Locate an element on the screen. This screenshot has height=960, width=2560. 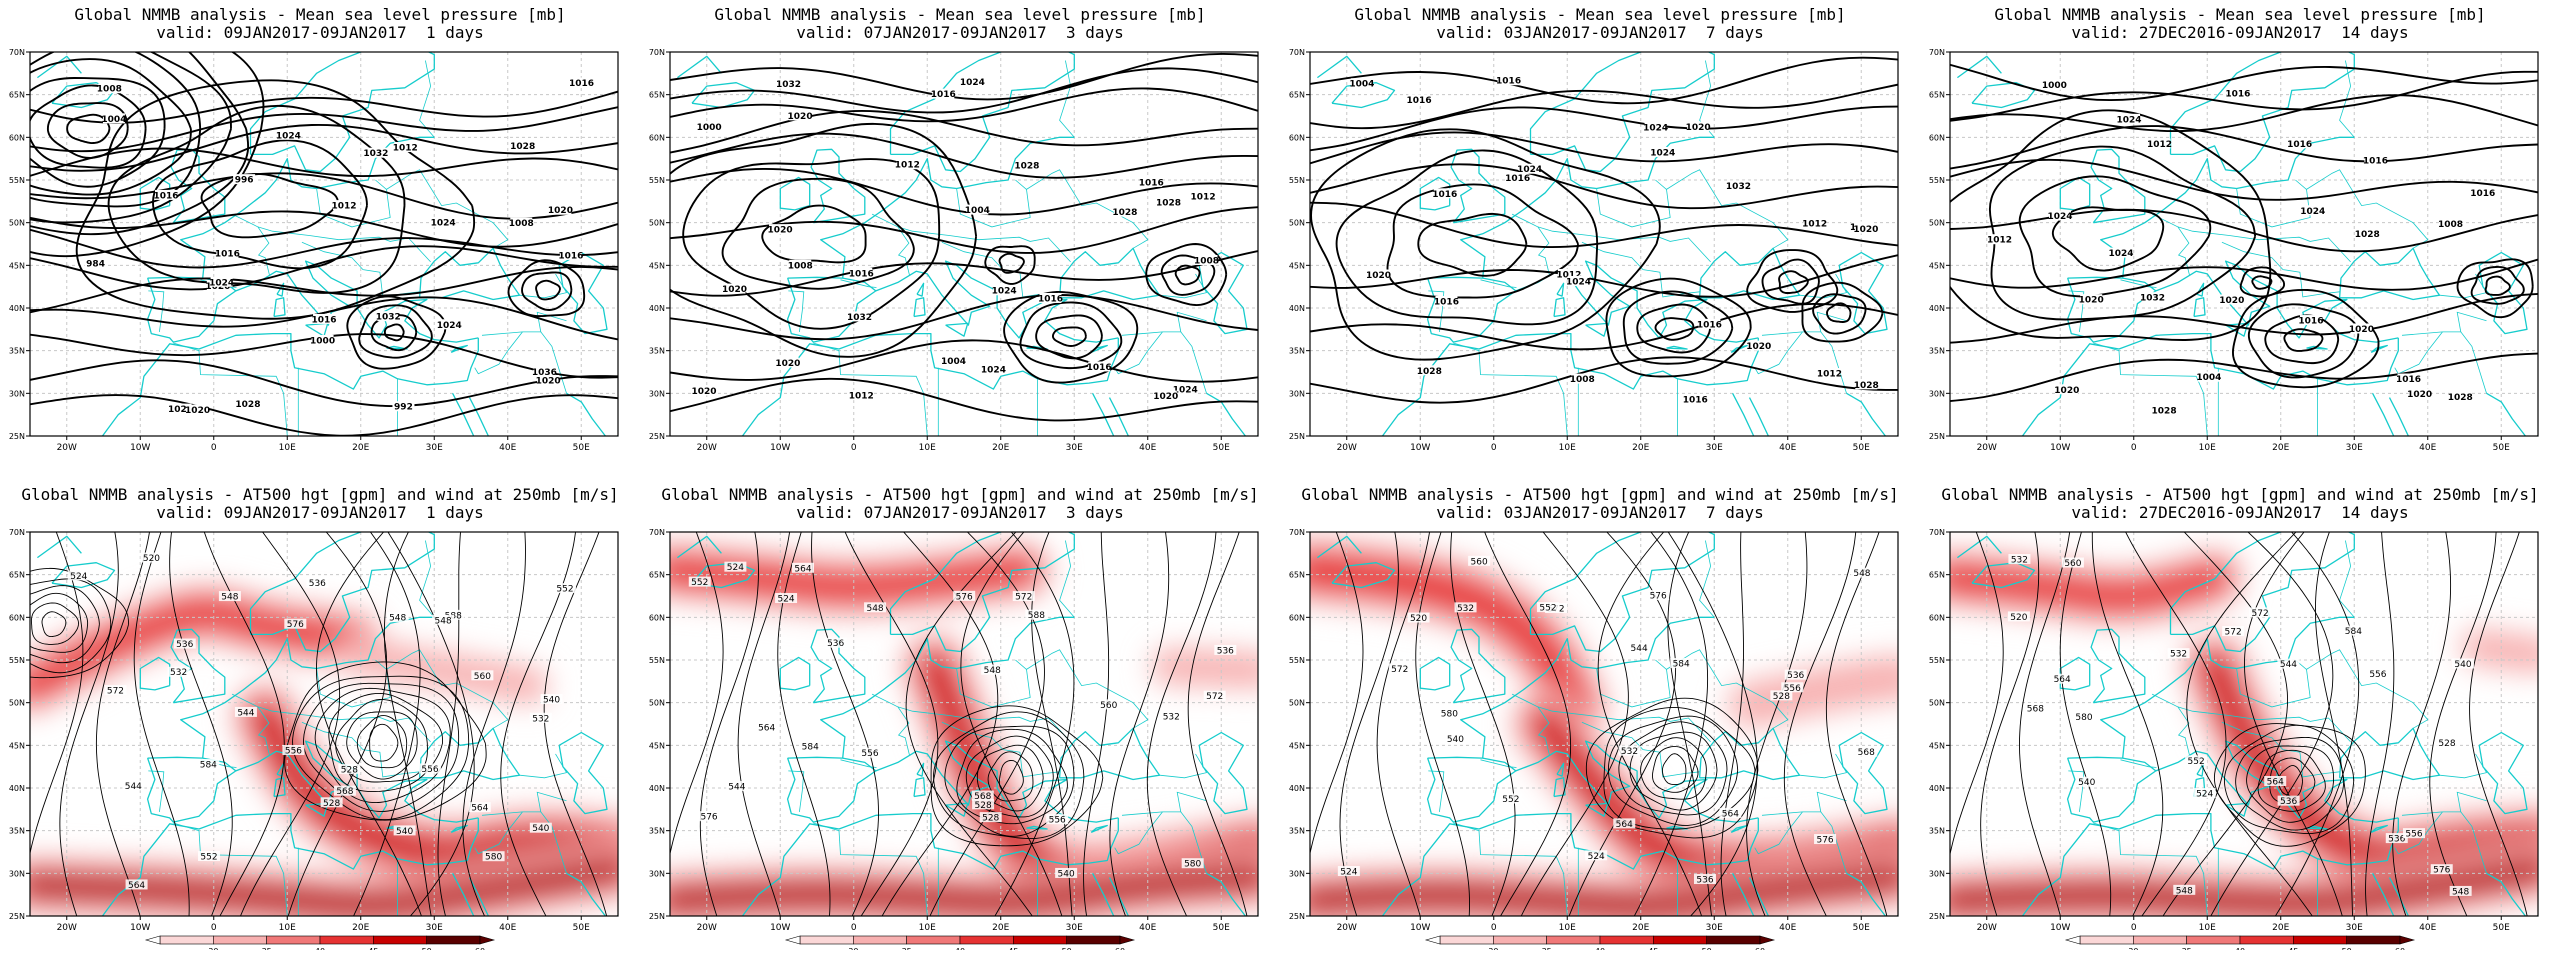
coastlines is located at coordinates (967, 724).